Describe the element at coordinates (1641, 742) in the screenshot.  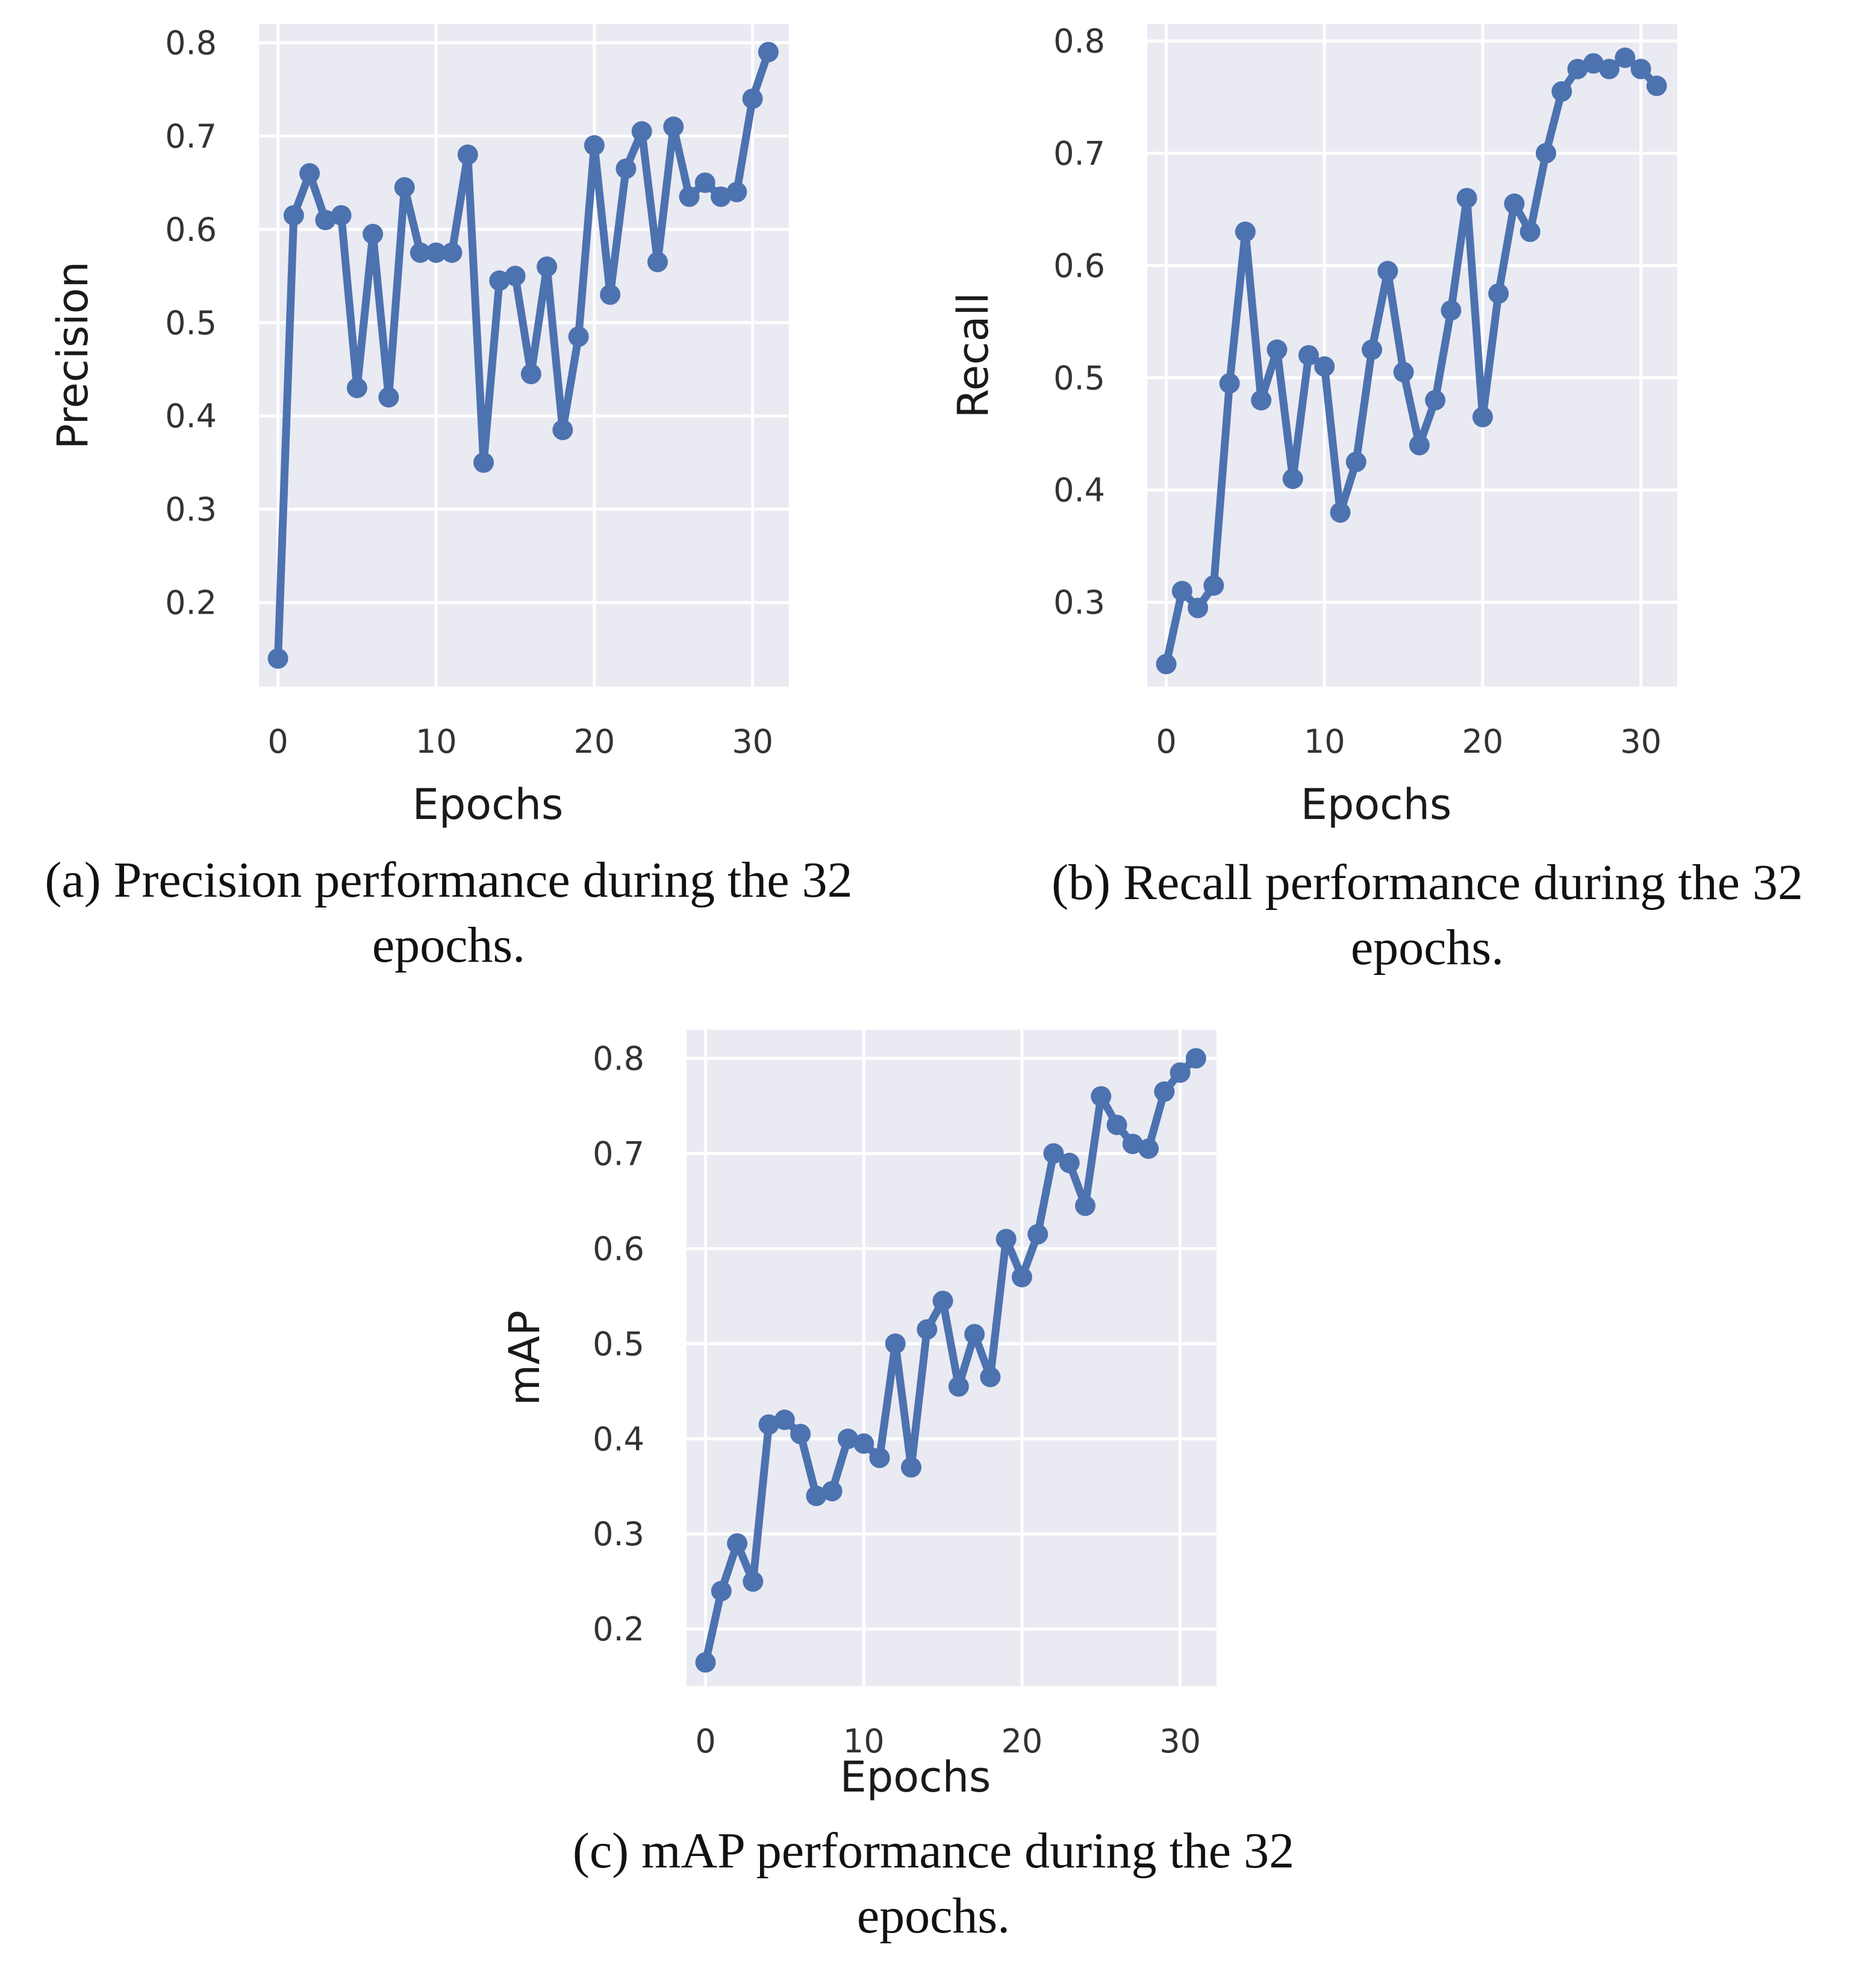
I see `recall-x-tick-label: 30` at that location.